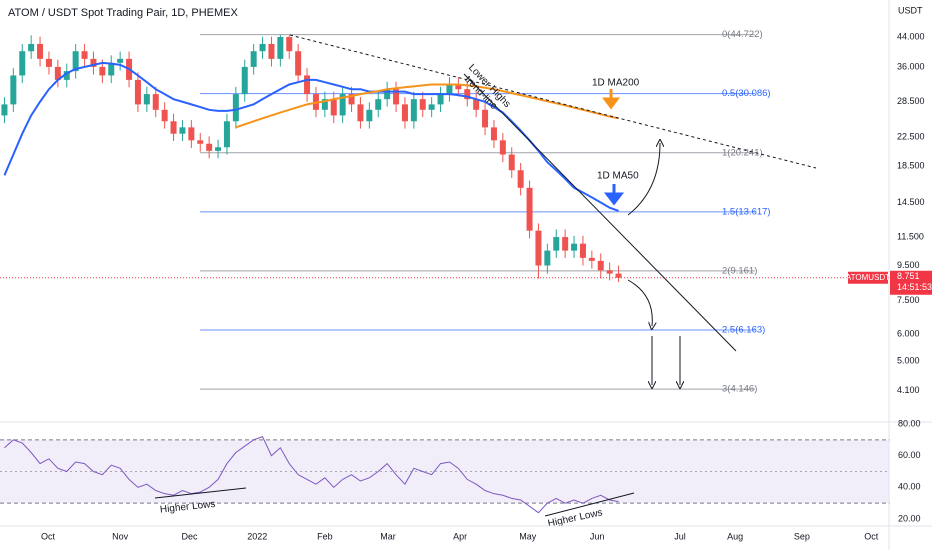 This screenshot has height=550, width=932. I want to click on moving-average, so click(427, 106).